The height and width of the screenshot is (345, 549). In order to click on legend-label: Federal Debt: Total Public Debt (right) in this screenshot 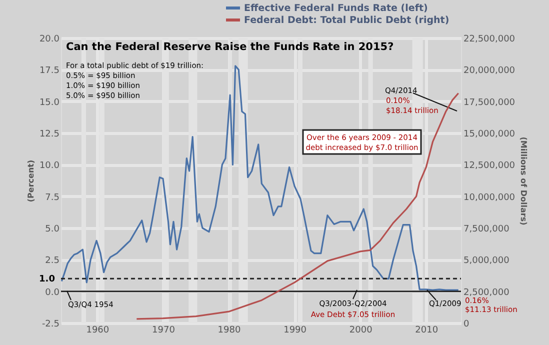, I will do `click(347, 20)`.